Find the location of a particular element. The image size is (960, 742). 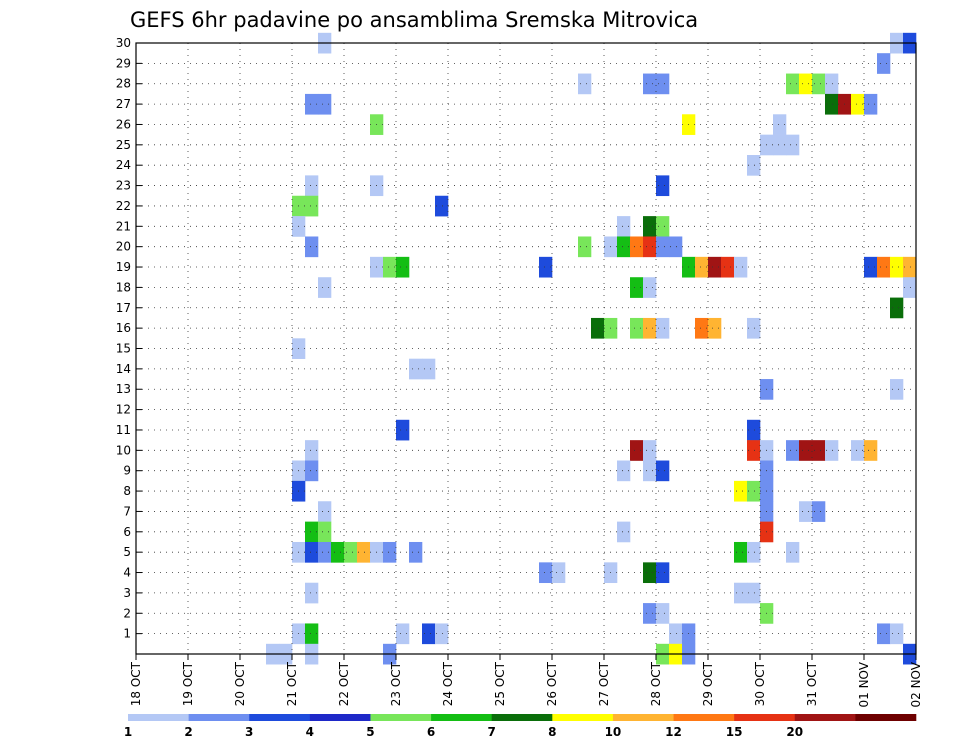

y-tick-label: 14 is located at coordinates (123, 369).